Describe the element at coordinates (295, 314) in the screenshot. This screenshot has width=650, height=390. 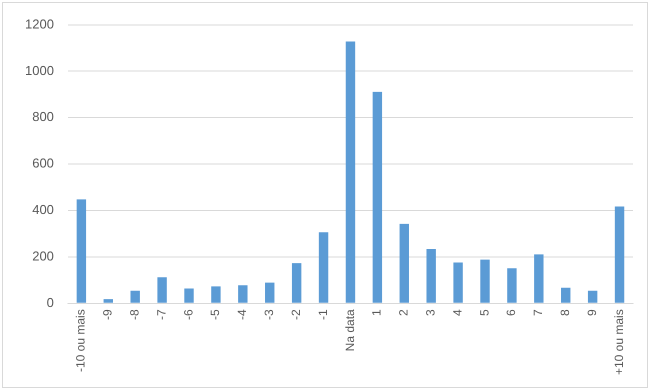
I see `x-tick-label: -2` at that location.